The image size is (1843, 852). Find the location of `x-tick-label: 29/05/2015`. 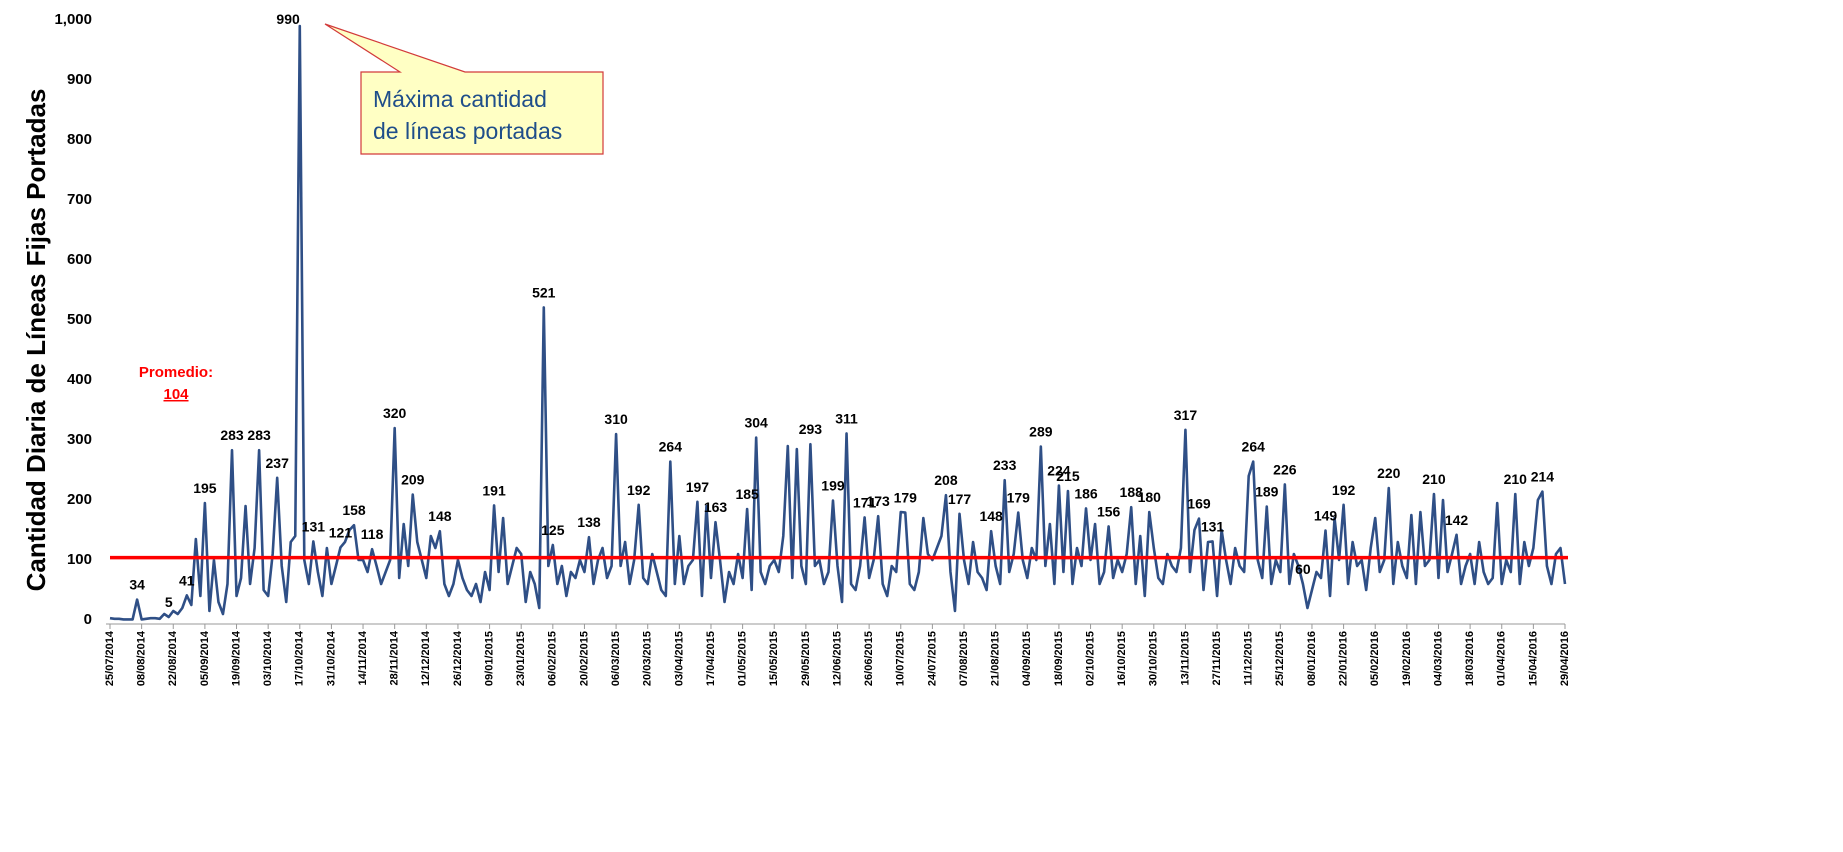

x-tick-label: 29/05/2015 is located at coordinates (806, 658).